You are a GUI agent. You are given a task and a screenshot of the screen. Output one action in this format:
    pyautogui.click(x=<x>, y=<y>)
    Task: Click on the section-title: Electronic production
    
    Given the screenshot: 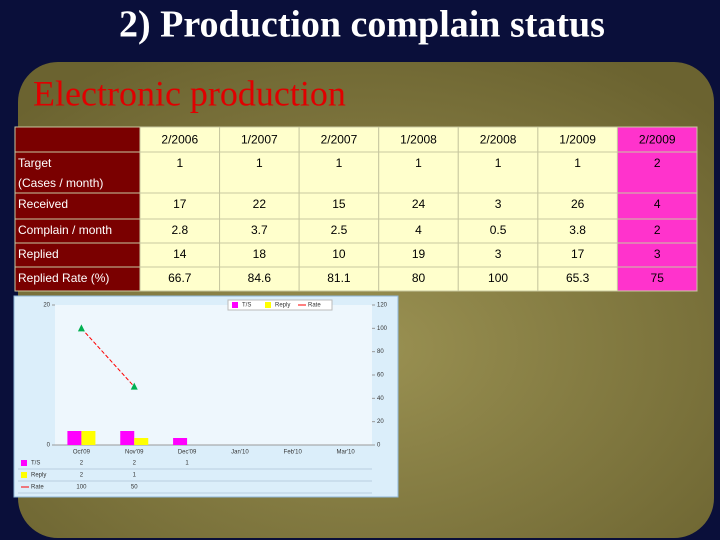 What is the action you would take?
    pyautogui.click(x=189, y=93)
    